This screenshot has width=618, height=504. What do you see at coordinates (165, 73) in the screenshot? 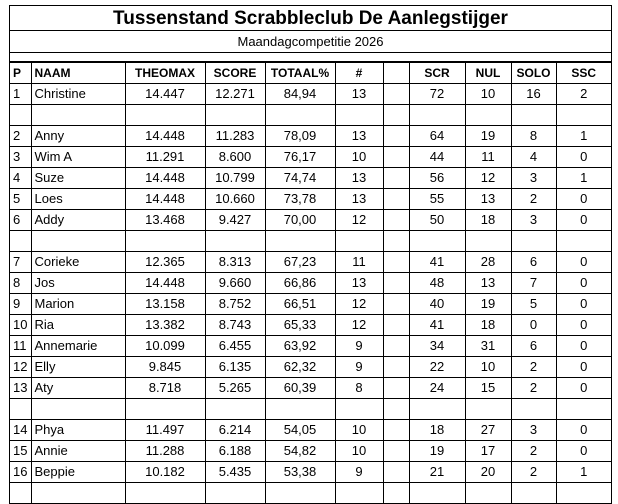
I see `header-theomax: THEOMAX` at bounding box center [165, 73].